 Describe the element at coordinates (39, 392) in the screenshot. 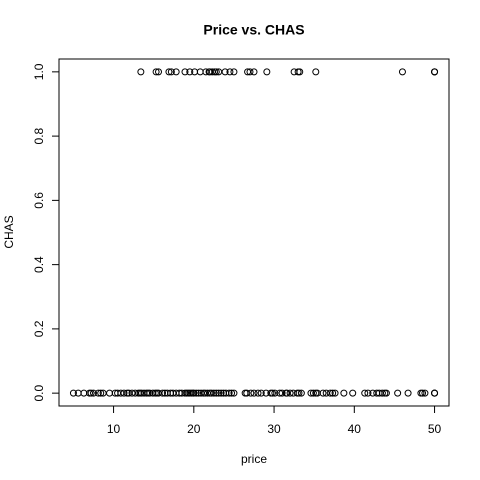

I see `y-tick-label: 0.0` at that location.